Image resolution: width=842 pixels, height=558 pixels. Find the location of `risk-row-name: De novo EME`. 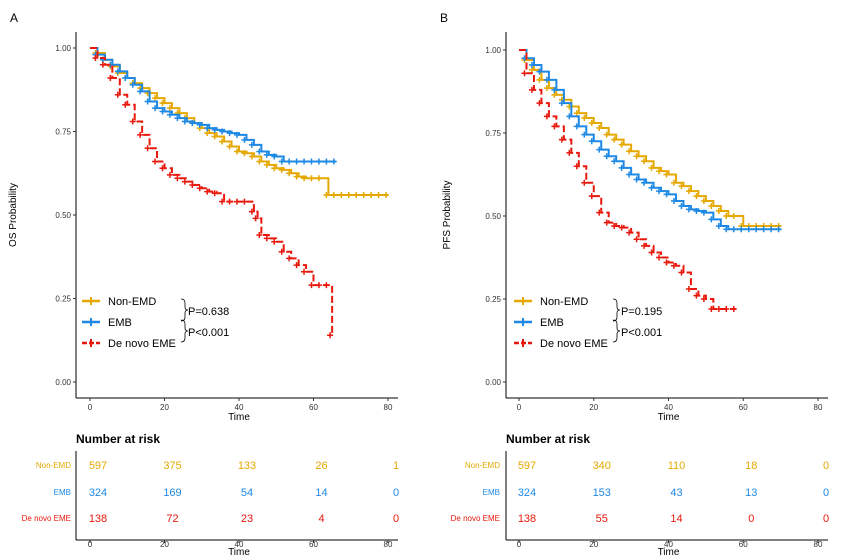

risk-row-name: De novo EME is located at coordinates (46, 518).